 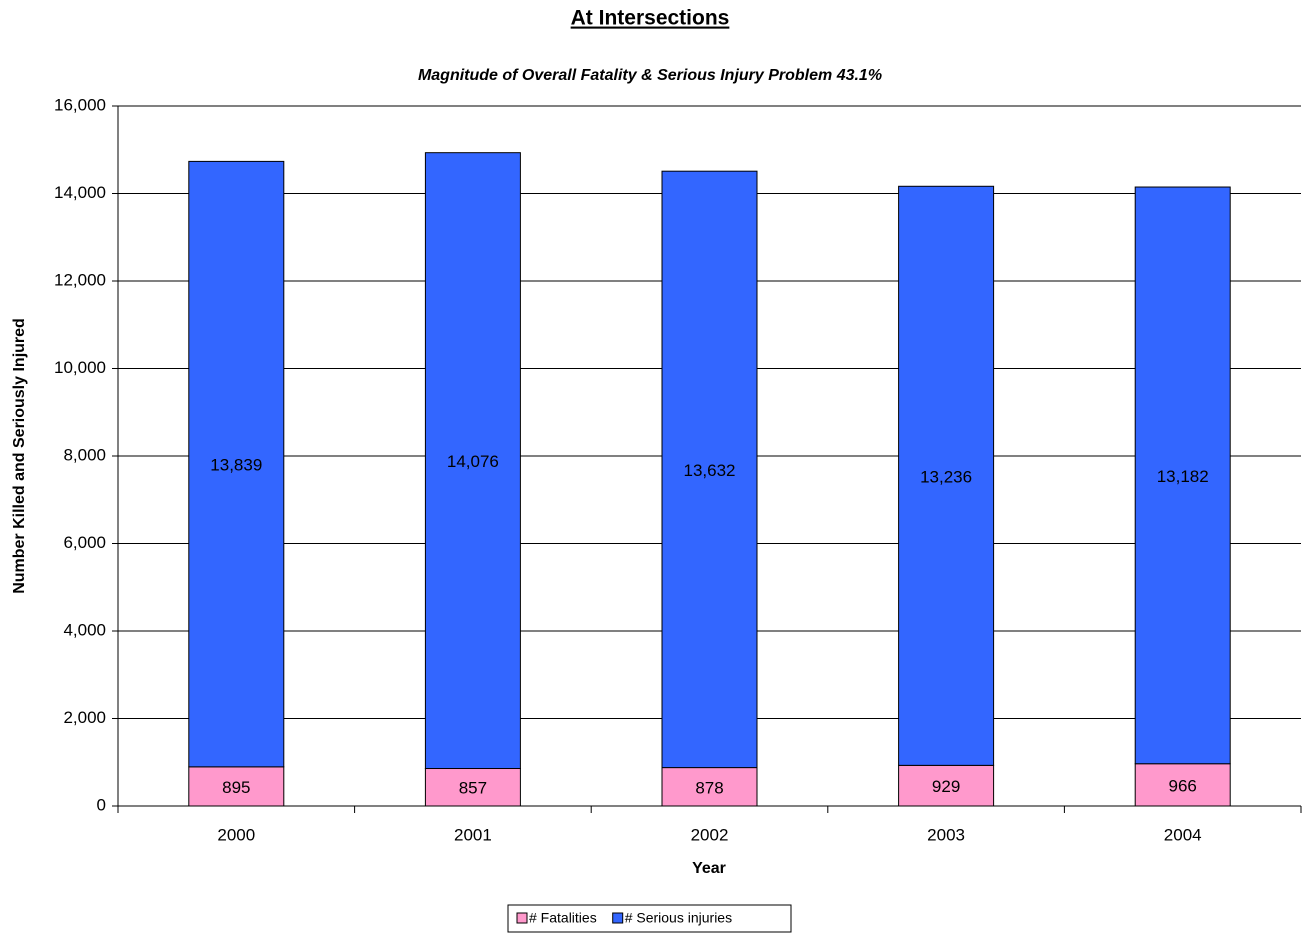 What do you see at coordinates (80, 192) in the screenshot?
I see `y-tick-label: 14,000` at bounding box center [80, 192].